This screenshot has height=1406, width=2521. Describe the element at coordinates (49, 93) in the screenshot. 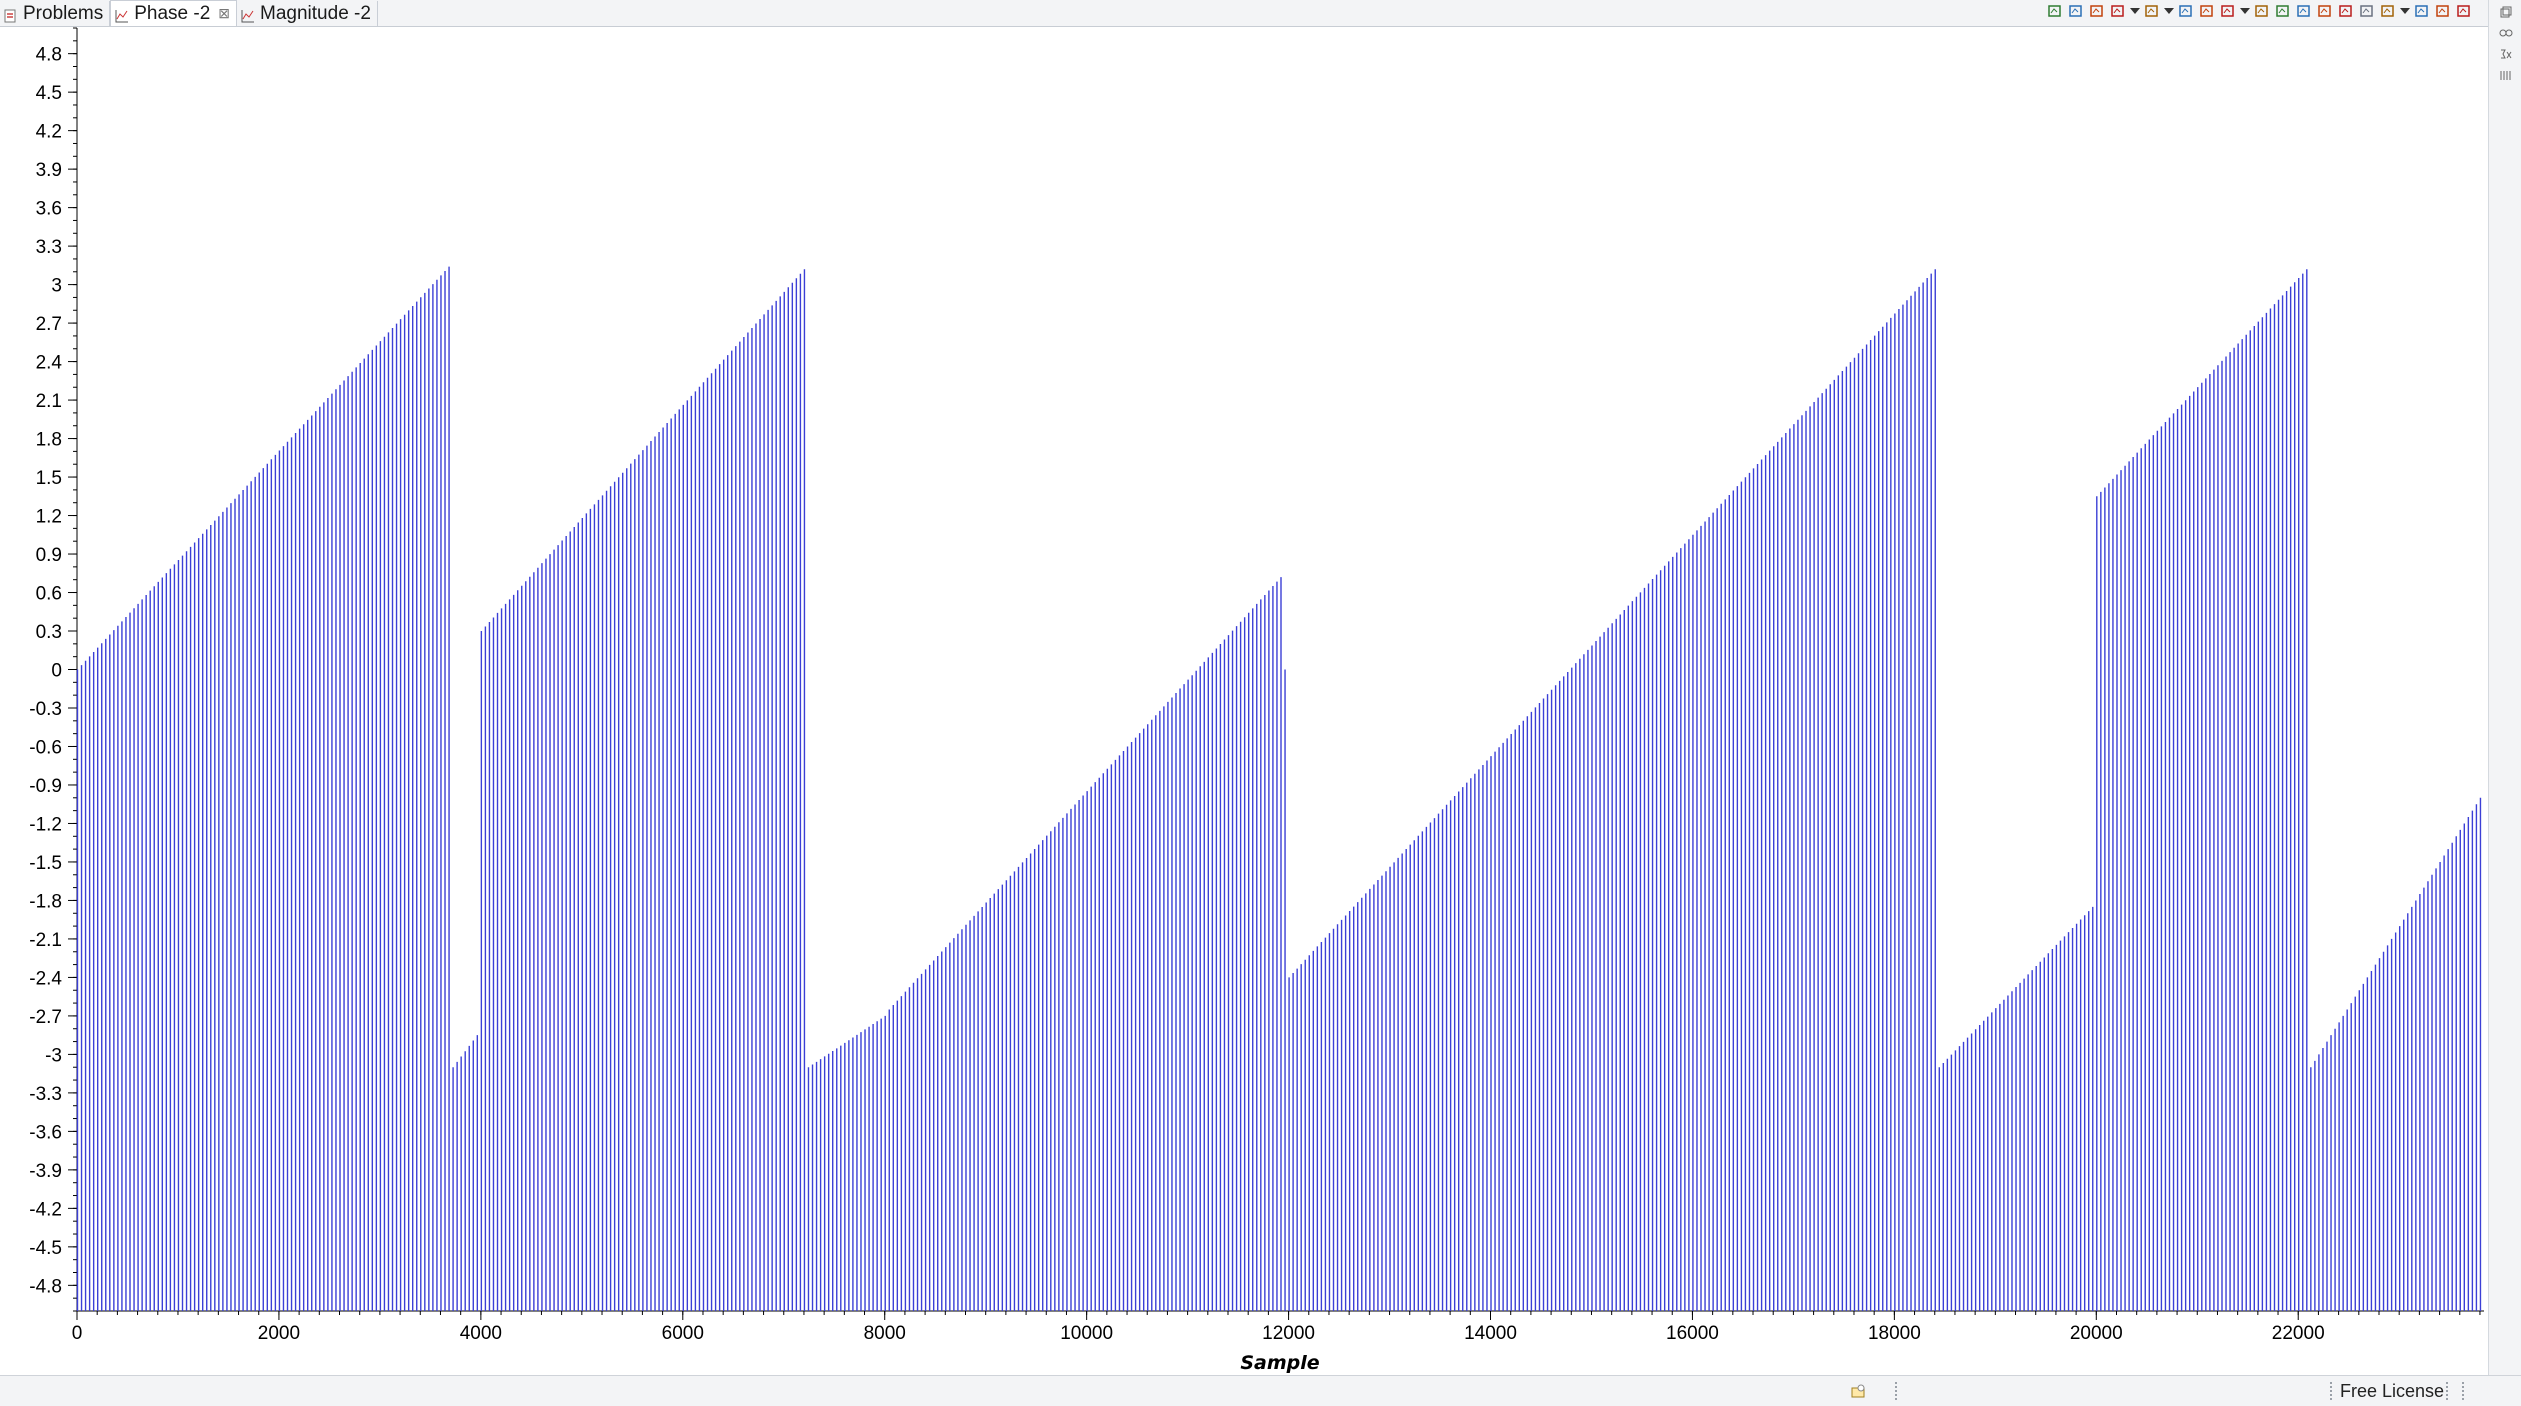

I see `y-tick-label: 4.5` at that location.